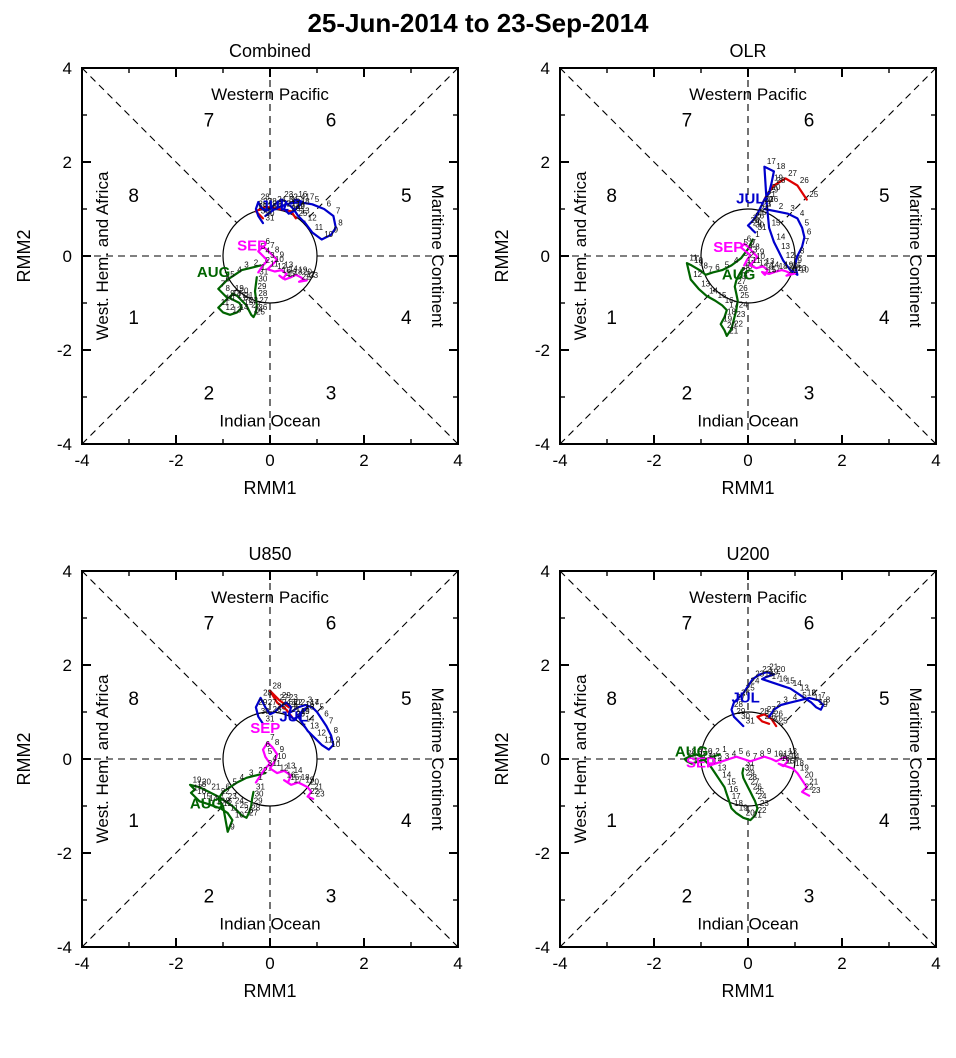 The width and height of the screenshot is (956, 1058). I want to click on phase-number: 6, so click(331, 624).